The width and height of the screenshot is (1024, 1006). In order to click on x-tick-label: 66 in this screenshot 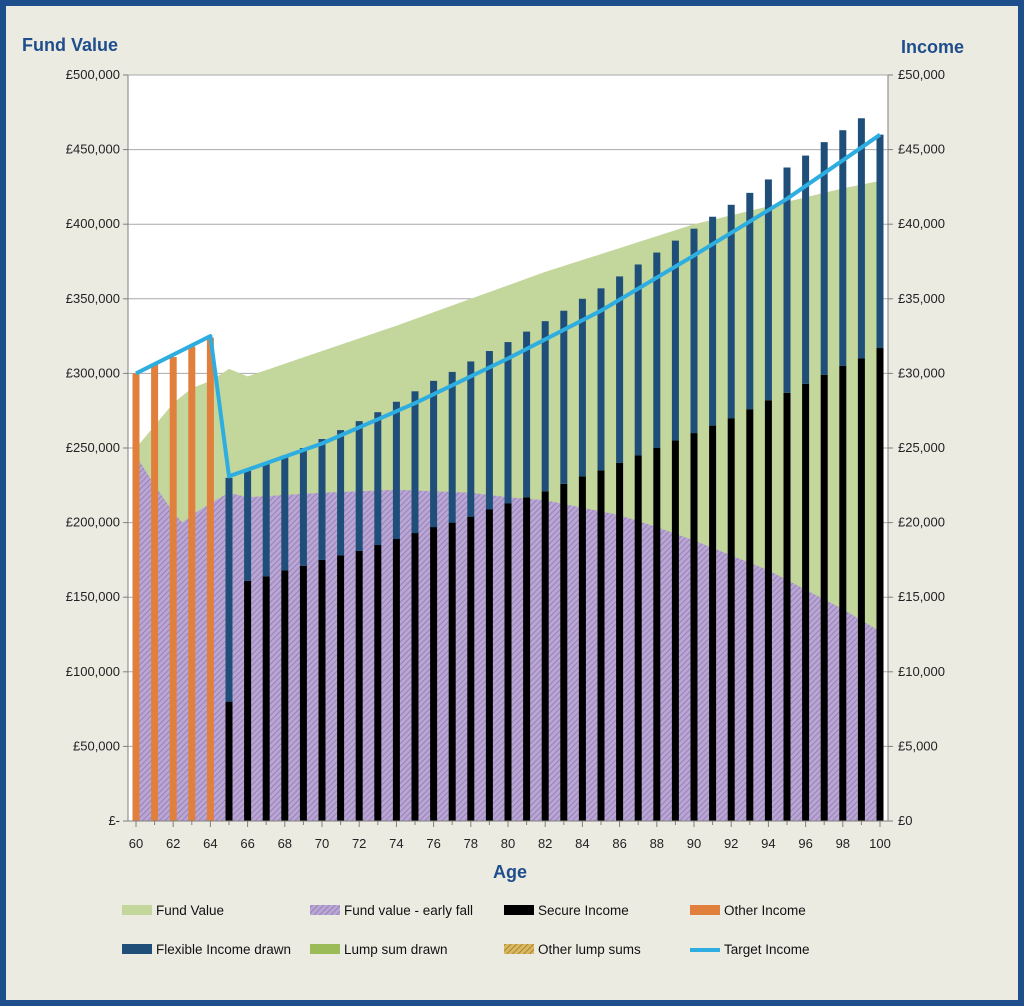, I will do `click(247, 843)`.